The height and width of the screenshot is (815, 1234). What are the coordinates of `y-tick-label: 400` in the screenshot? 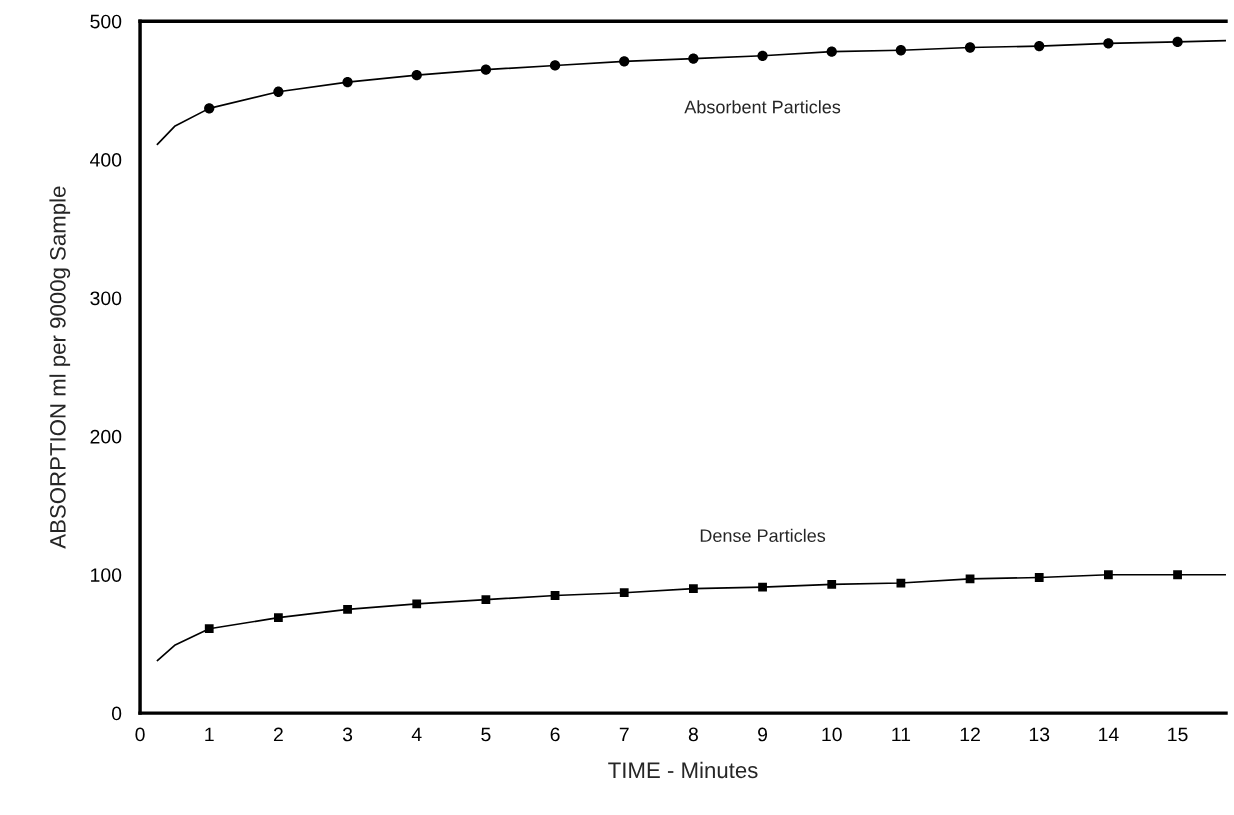 It's located at (106, 160).